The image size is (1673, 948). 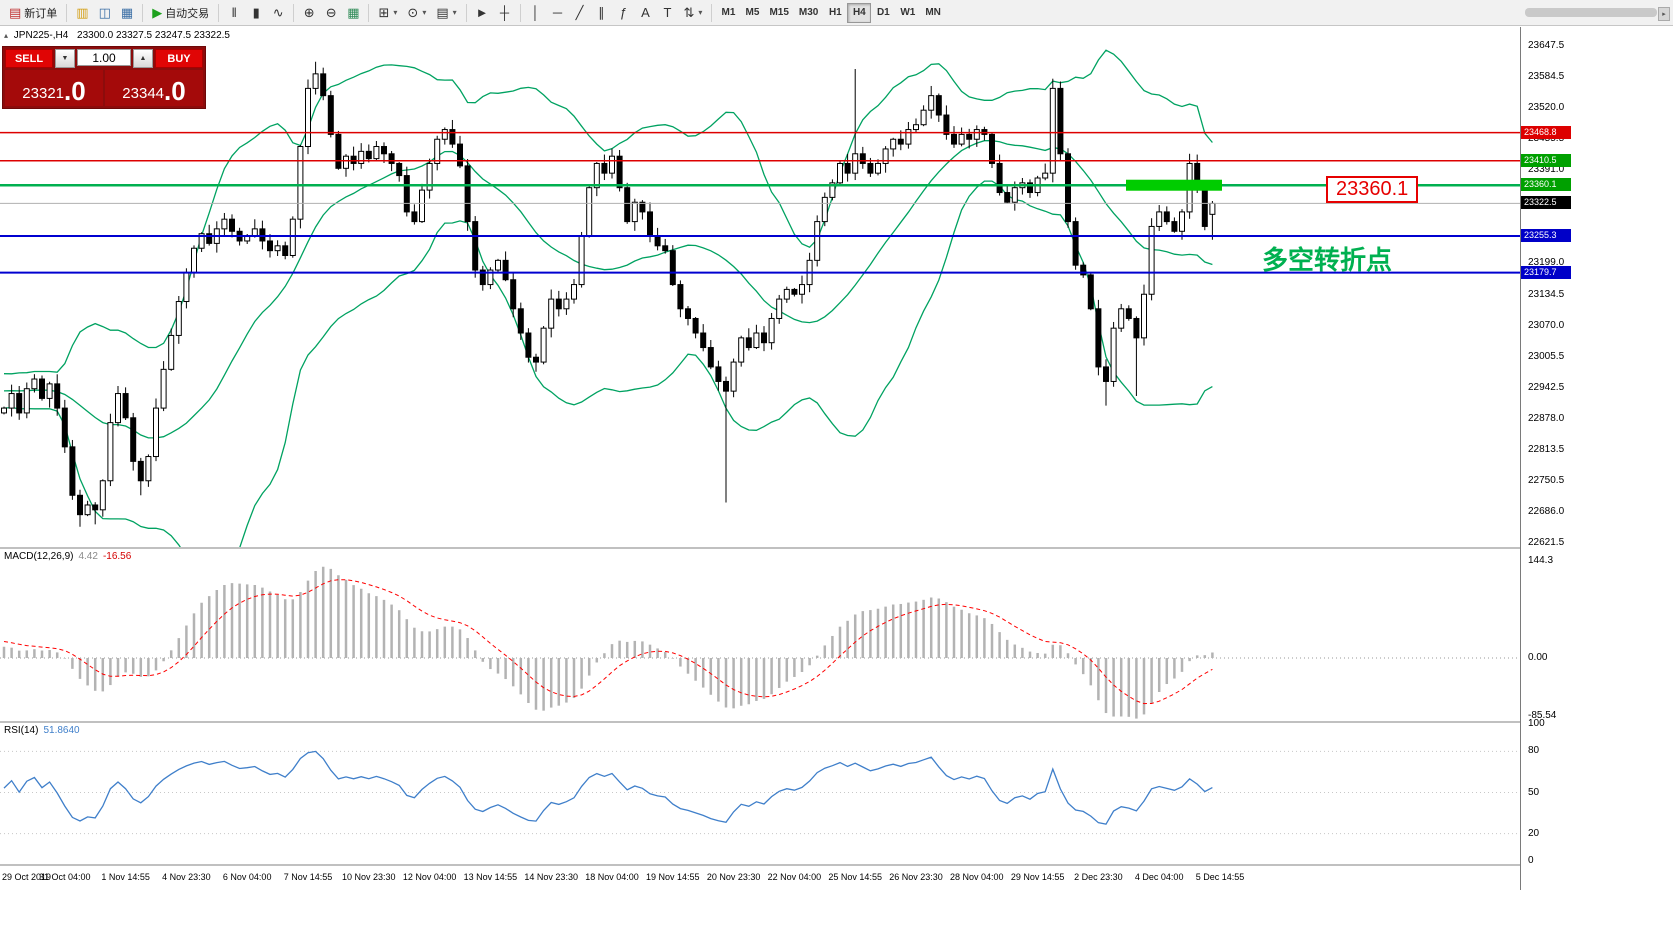 I want to click on price-tag-23179.7: 23179.7, so click(x=1546, y=272).